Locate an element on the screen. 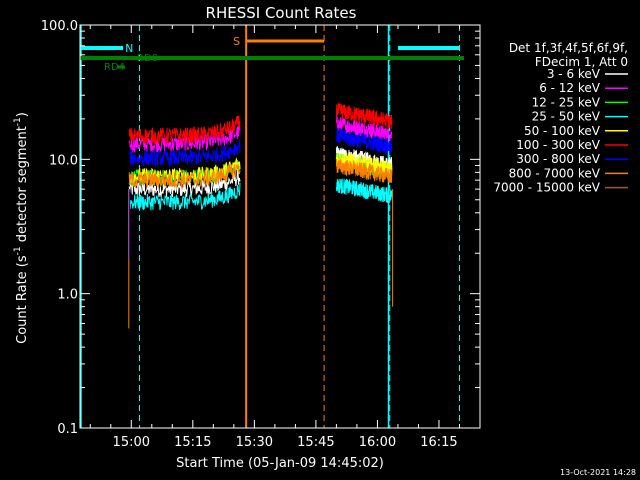 The width and height of the screenshot is (640, 480). y-tick-label: 10.0 is located at coordinates (63, 160).